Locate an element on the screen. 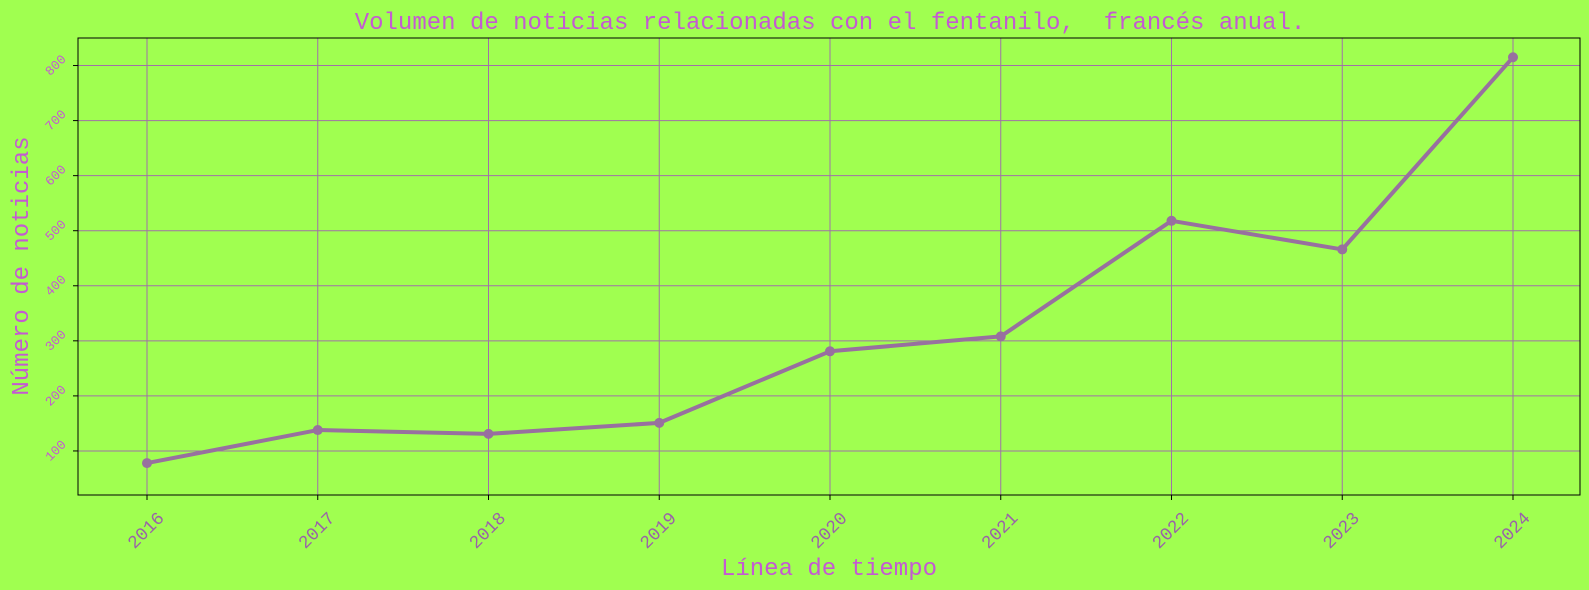 The width and height of the screenshot is (1589, 590). y-axis-label: Número de noticias is located at coordinates (22, 265).